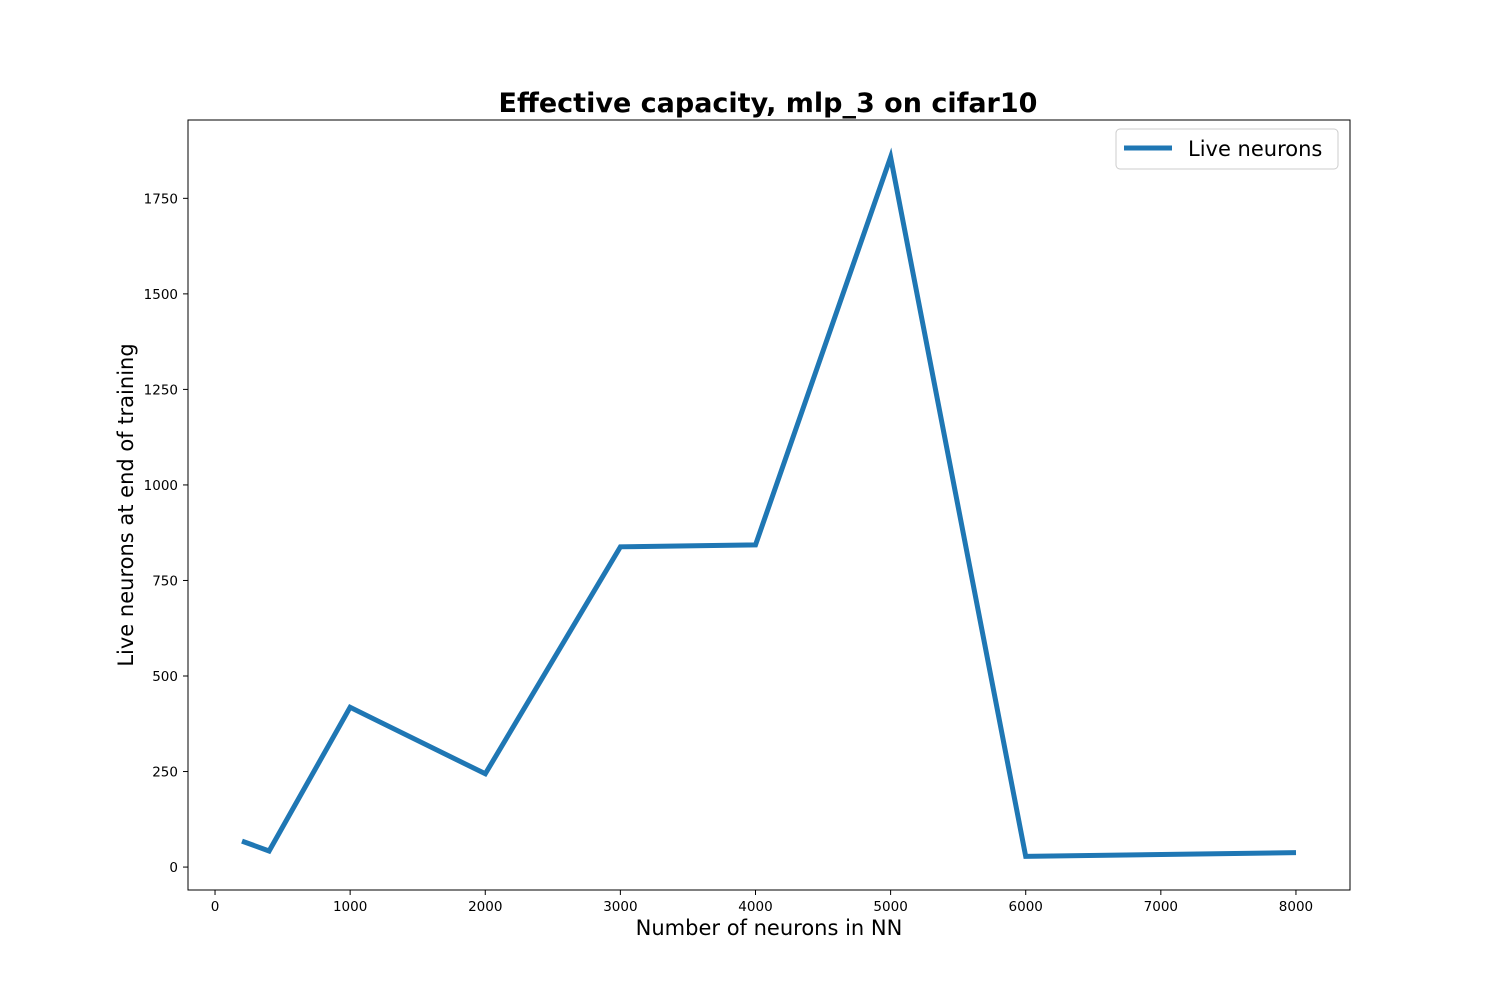 This screenshot has height=1000, width=1500. What do you see at coordinates (1161, 907) in the screenshot?
I see `x-tick-label: 7000` at bounding box center [1161, 907].